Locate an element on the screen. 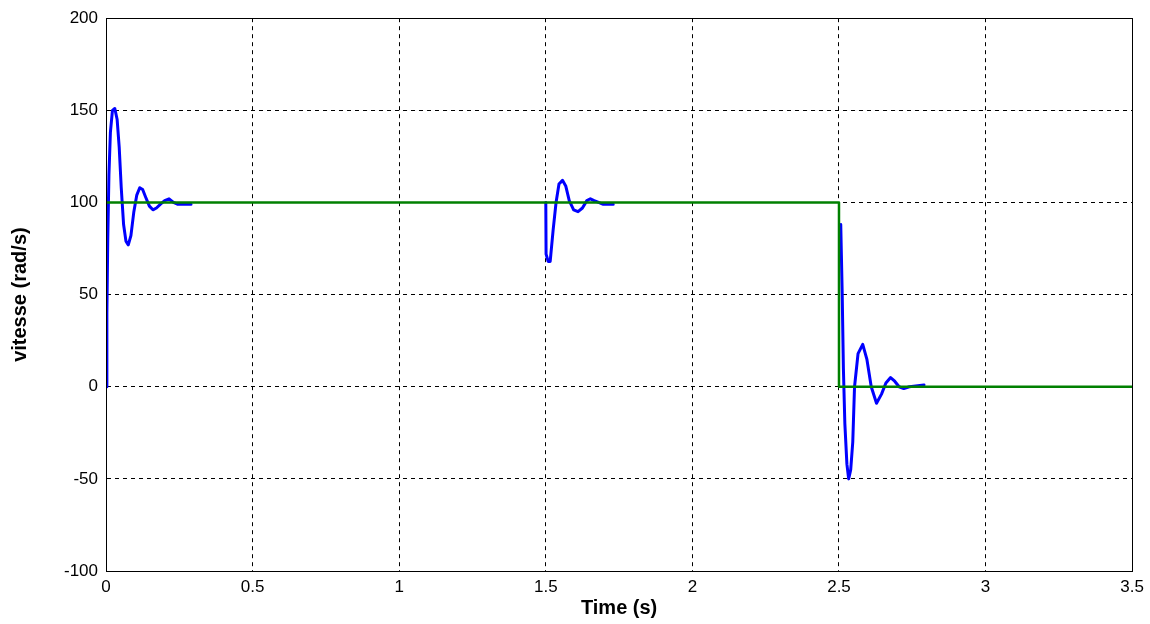 The width and height of the screenshot is (1150, 624). y-tick-label: 0 is located at coordinates (93, 386).